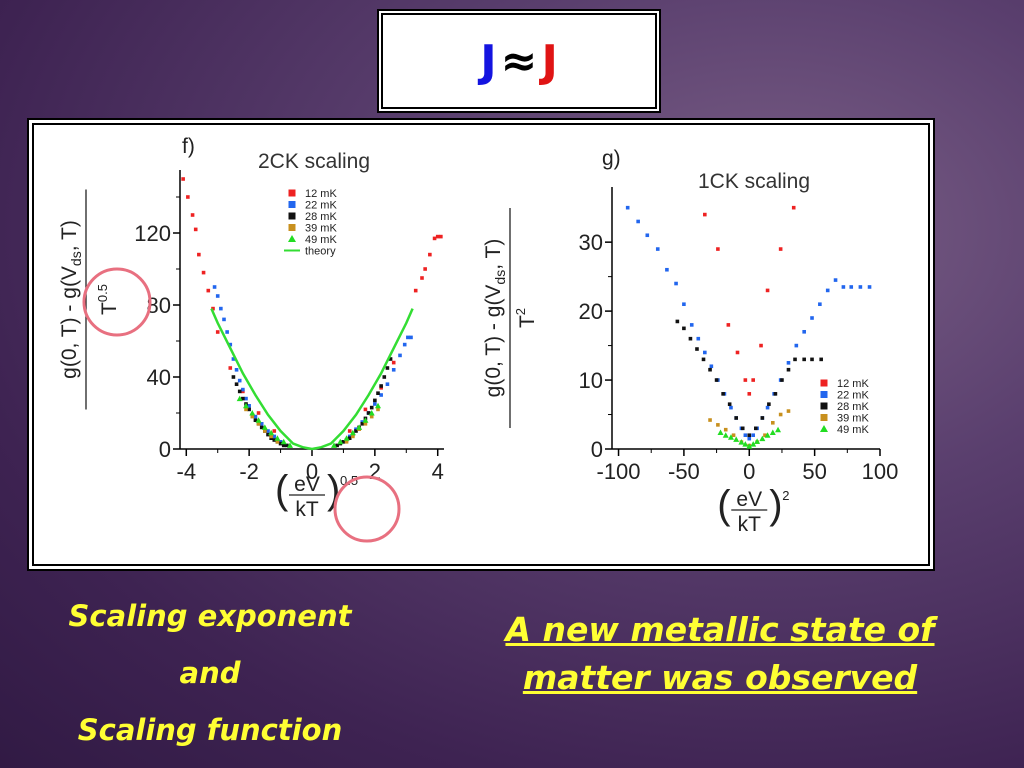 The image size is (1024, 768). Describe the element at coordinates (720, 677) in the screenshot. I see `caption-right-line-2: matter was observed` at that location.